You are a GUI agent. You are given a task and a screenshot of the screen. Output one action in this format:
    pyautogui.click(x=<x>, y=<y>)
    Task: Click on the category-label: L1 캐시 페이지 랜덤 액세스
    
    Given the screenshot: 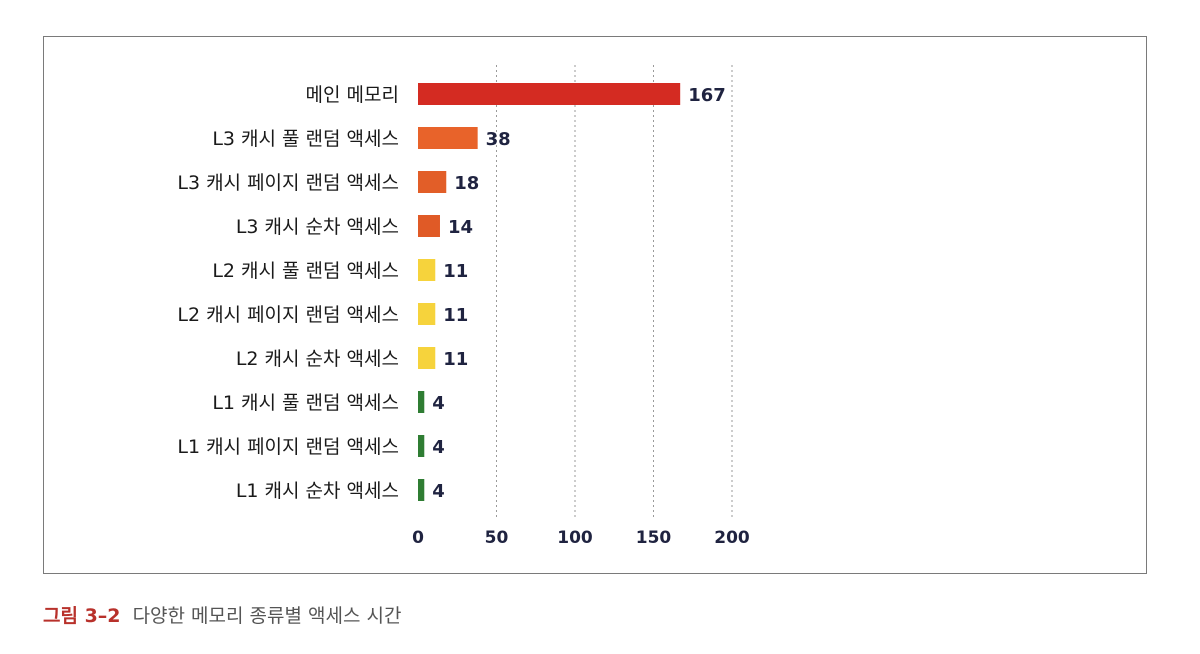 What is the action you would take?
    pyautogui.click(x=288, y=447)
    